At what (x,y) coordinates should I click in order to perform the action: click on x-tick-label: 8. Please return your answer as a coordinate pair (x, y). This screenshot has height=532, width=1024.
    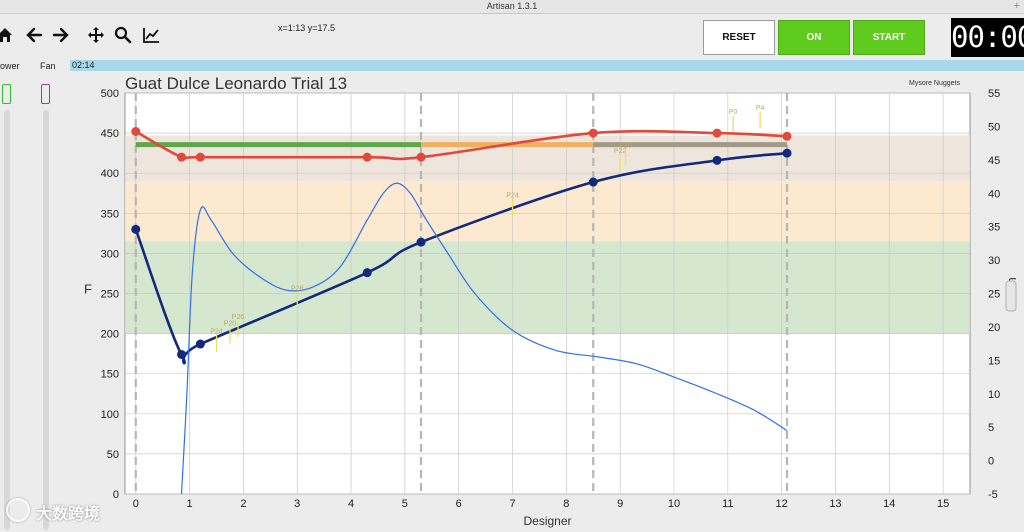
    Looking at the image, I should click on (566, 504).